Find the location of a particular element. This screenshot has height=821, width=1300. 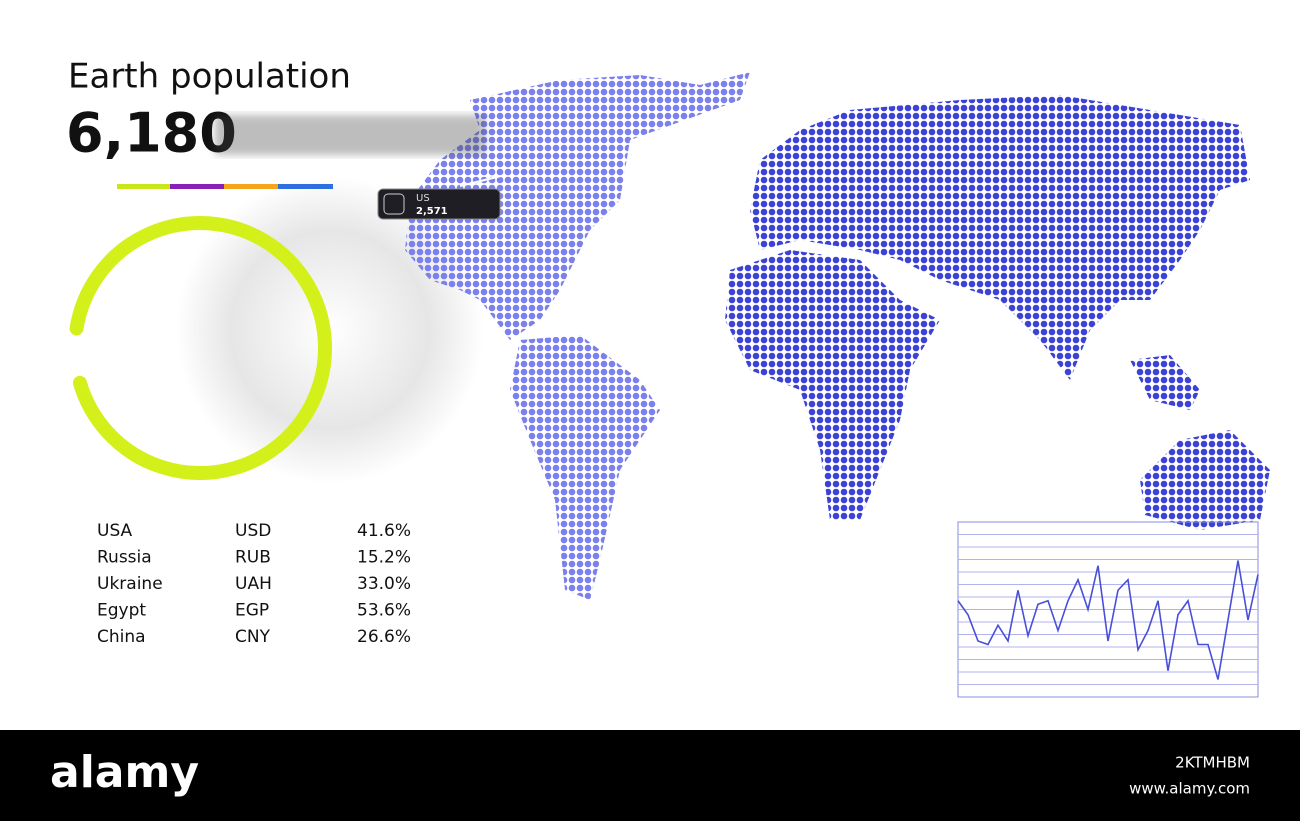

blurred-digits is located at coordinates (350, 135).